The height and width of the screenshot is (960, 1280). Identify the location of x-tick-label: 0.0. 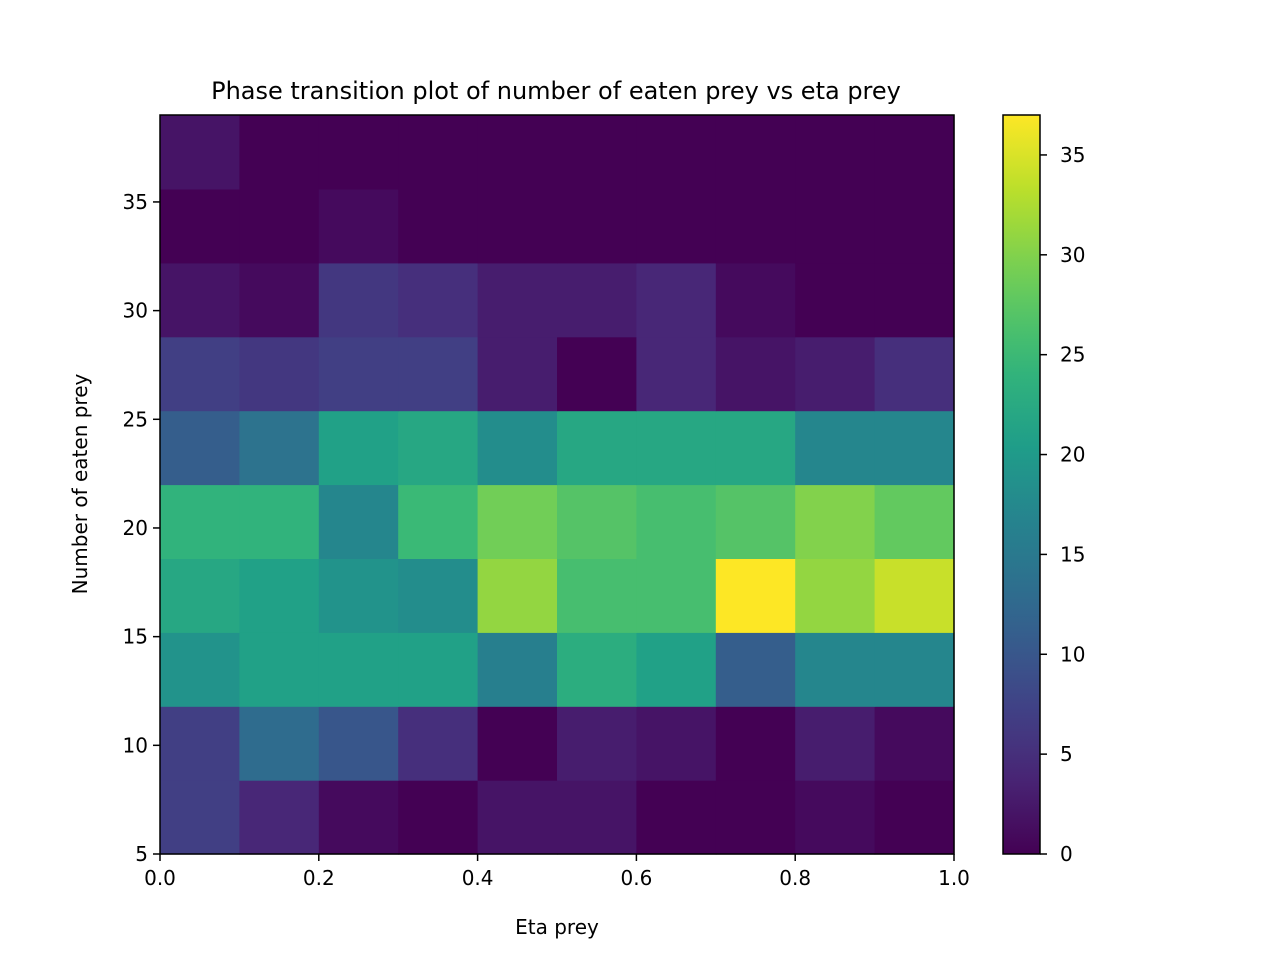
(160, 878).